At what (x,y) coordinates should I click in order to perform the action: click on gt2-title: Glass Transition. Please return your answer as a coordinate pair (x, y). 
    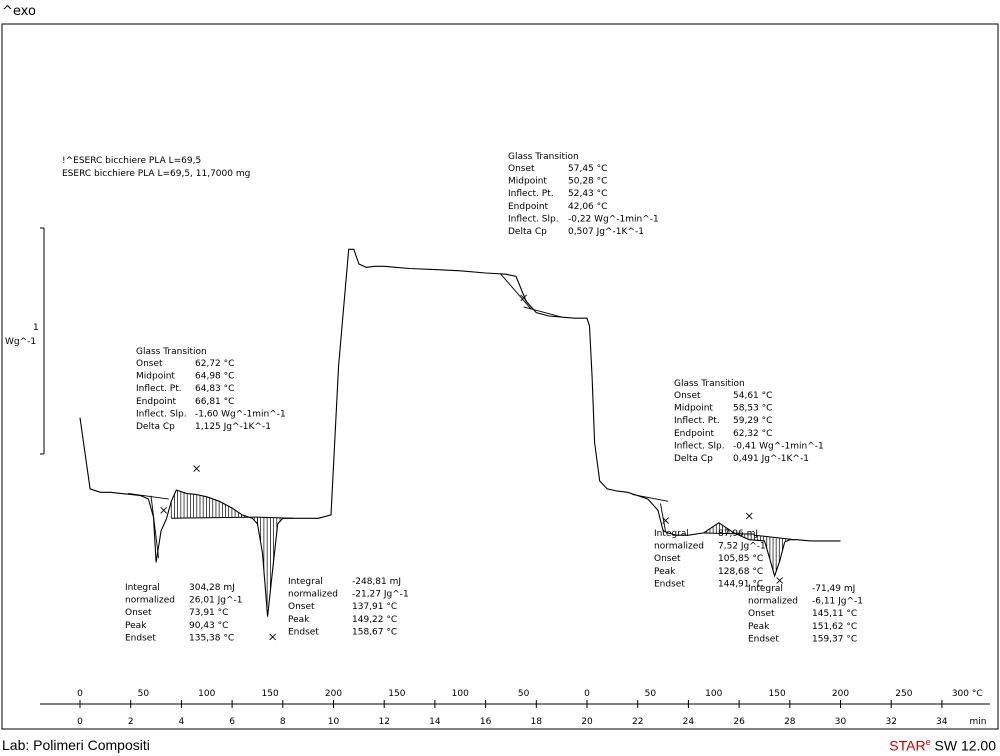
    Looking at the image, I should click on (543, 157).